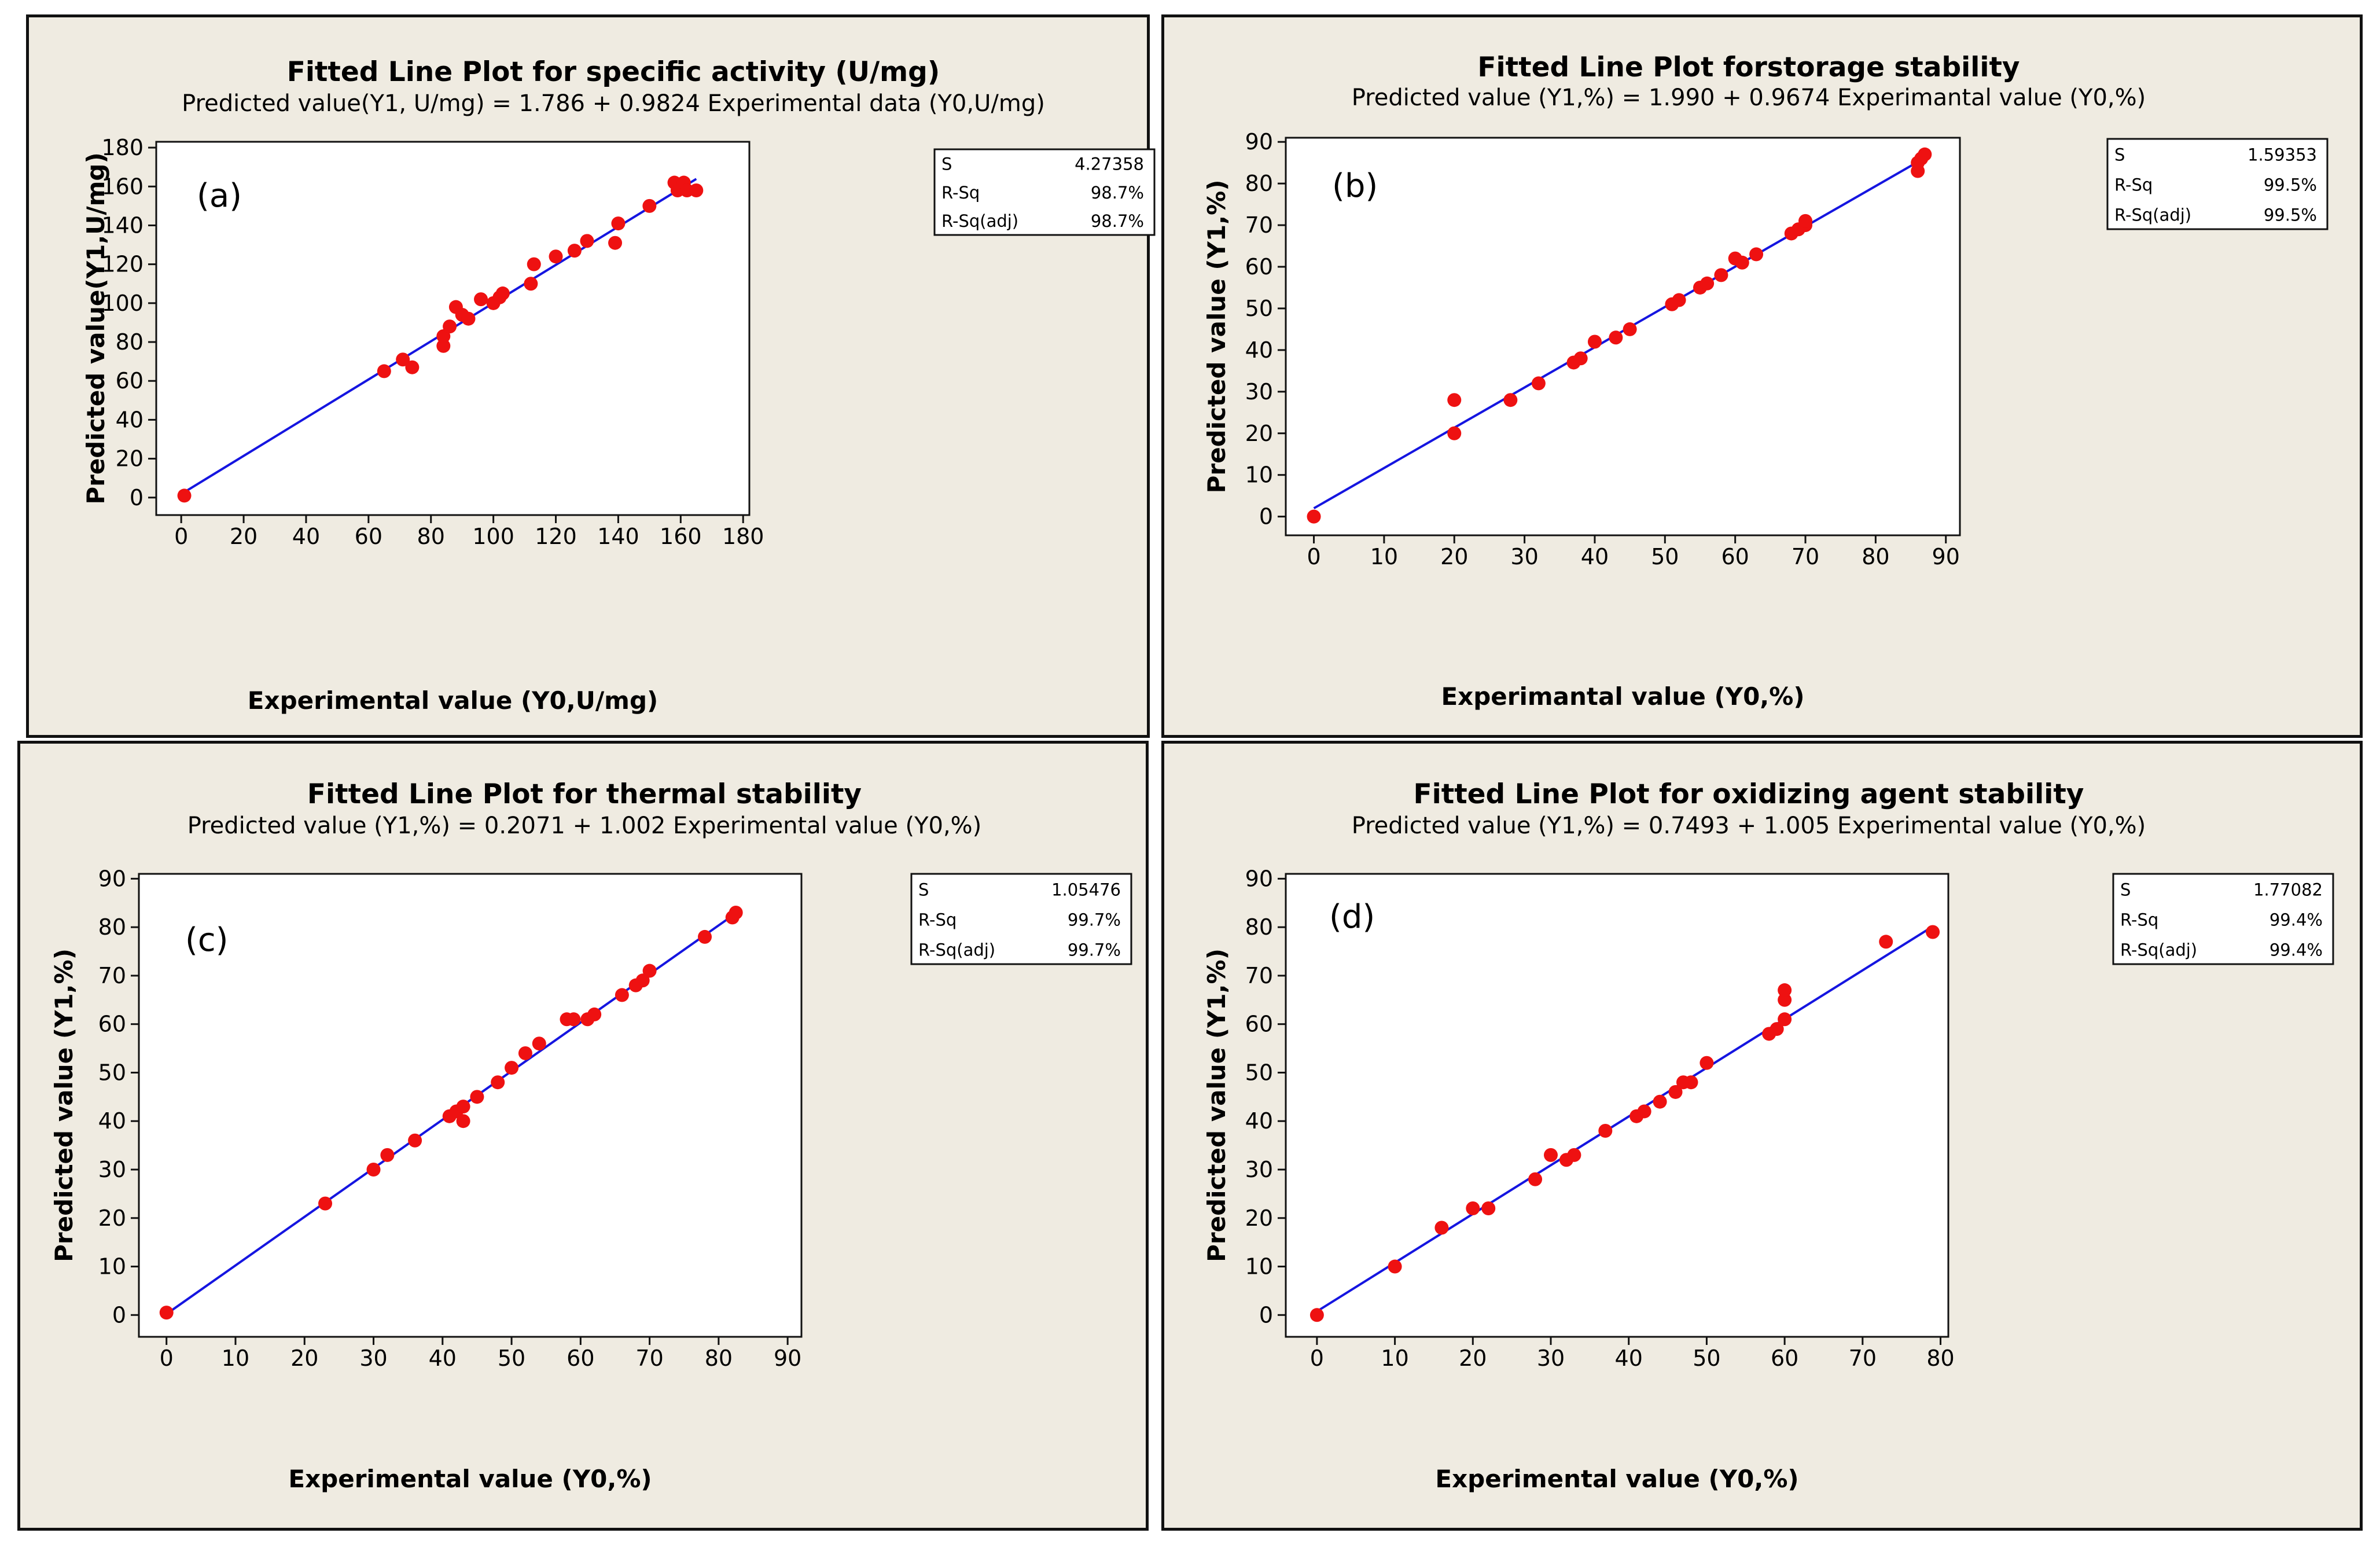 This screenshot has height=1544, width=2380. What do you see at coordinates (1109, 164) in the screenshot?
I see `stat-value: 4.27358` at bounding box center [1109, 164].